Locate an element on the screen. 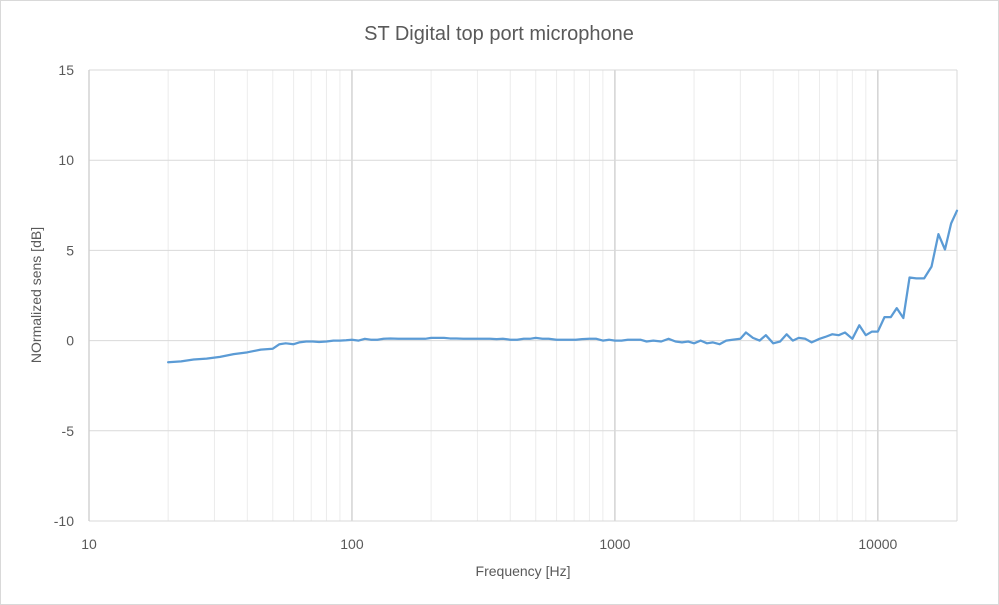 This screenshot has height=605, width=999. y-tick-label: -10 is located at coordinates (64, 521).